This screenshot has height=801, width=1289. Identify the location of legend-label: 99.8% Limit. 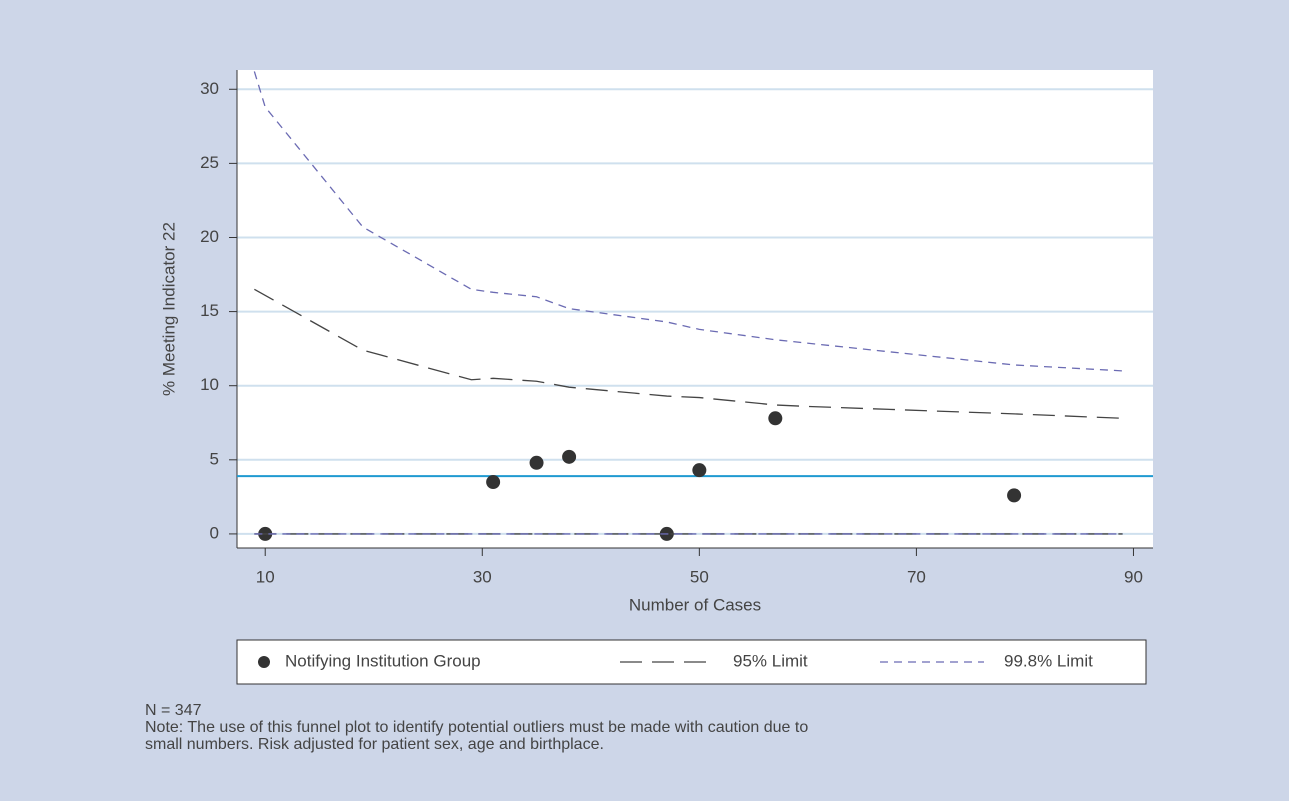
(1048, 660).